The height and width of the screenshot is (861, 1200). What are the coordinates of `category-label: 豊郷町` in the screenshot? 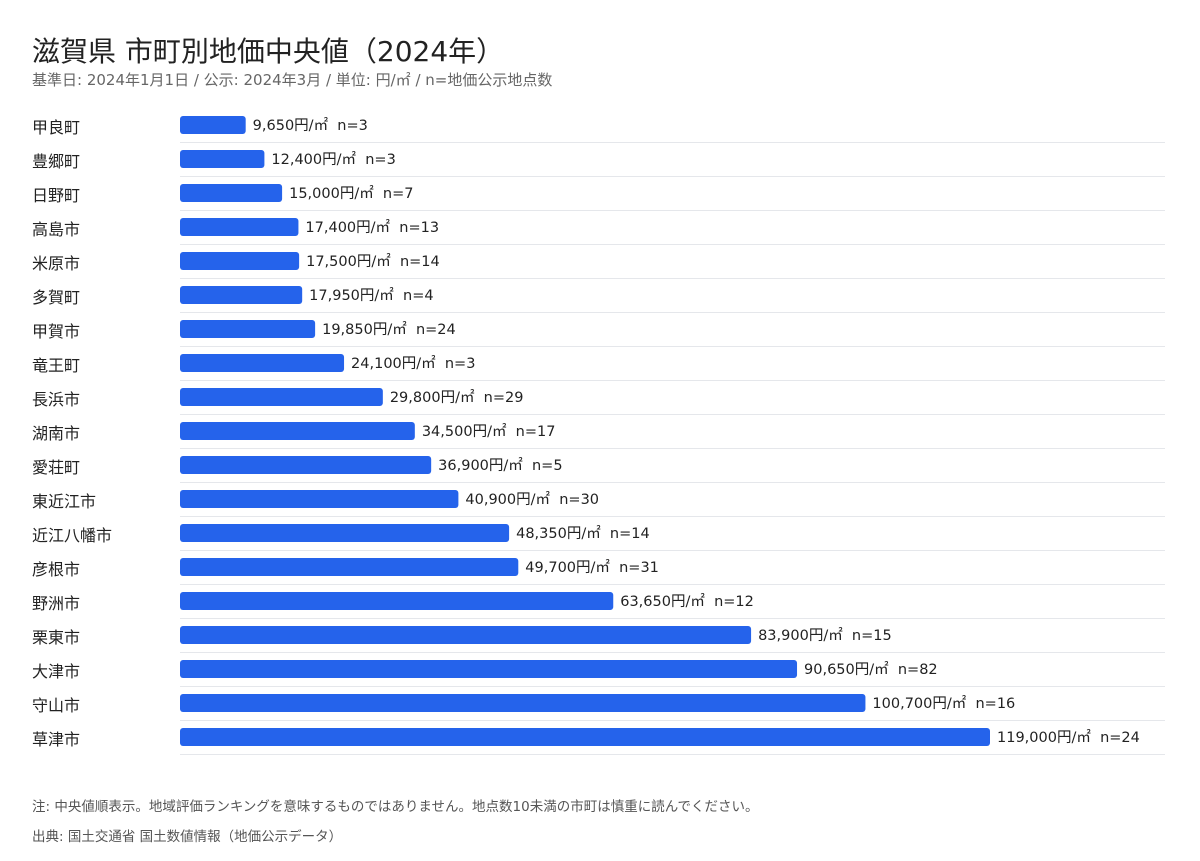 It's located at (56, 161).